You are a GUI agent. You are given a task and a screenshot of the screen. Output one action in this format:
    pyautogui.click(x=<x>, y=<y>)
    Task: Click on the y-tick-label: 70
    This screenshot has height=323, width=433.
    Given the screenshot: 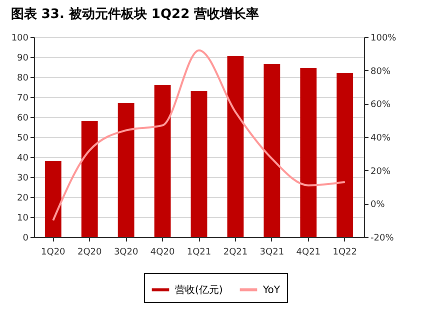 What is the action you would take?
    pyautogui.click(x=23, y=99)
    